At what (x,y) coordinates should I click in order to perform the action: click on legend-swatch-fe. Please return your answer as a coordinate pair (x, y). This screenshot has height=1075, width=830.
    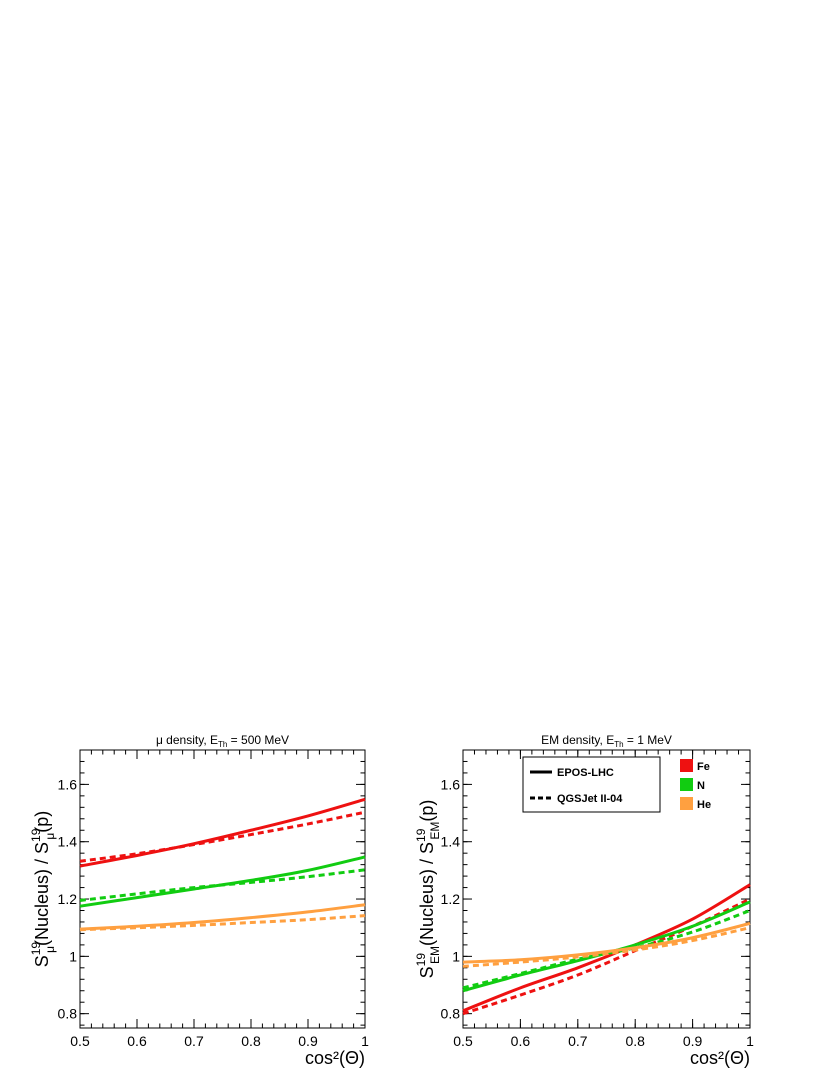
    Looking at the image, I should click on (686, 765).